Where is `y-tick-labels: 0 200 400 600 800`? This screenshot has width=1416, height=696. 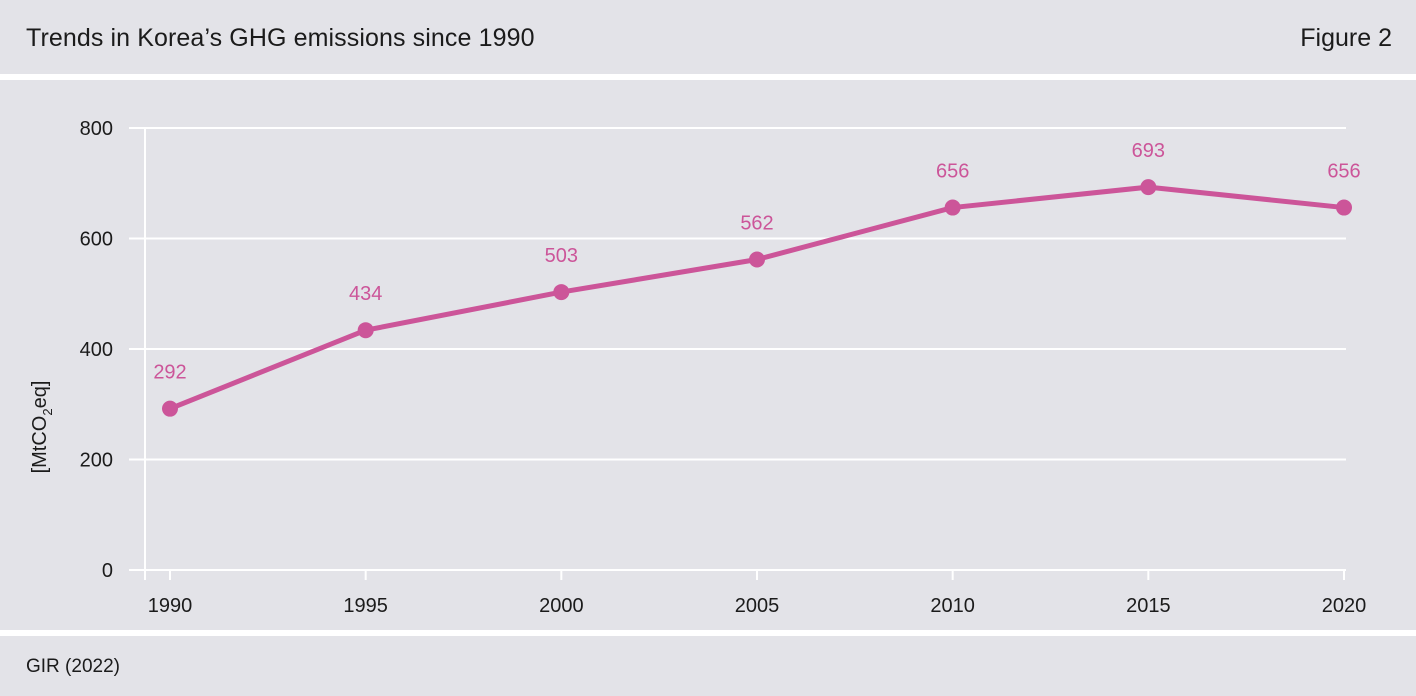 y-tick-labels: 0 200 400 600 800 is located at coordinates (96, 350).